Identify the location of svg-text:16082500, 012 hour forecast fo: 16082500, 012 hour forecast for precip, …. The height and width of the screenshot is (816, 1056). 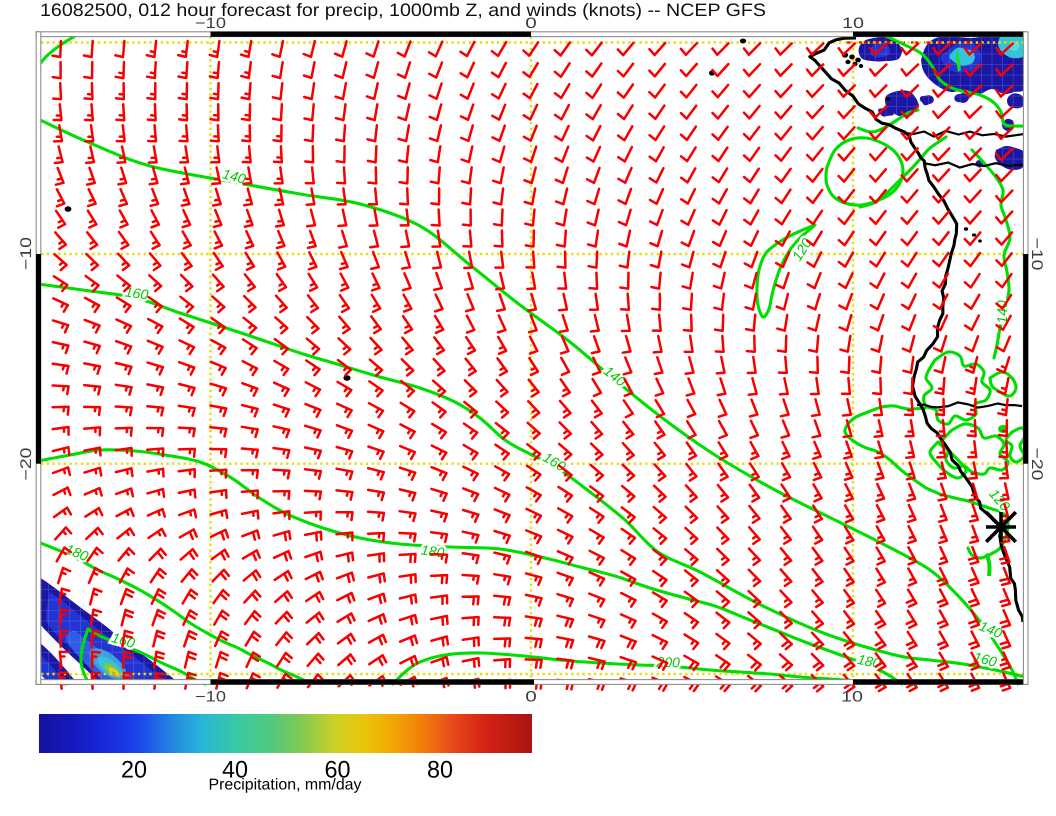
(403, 10).